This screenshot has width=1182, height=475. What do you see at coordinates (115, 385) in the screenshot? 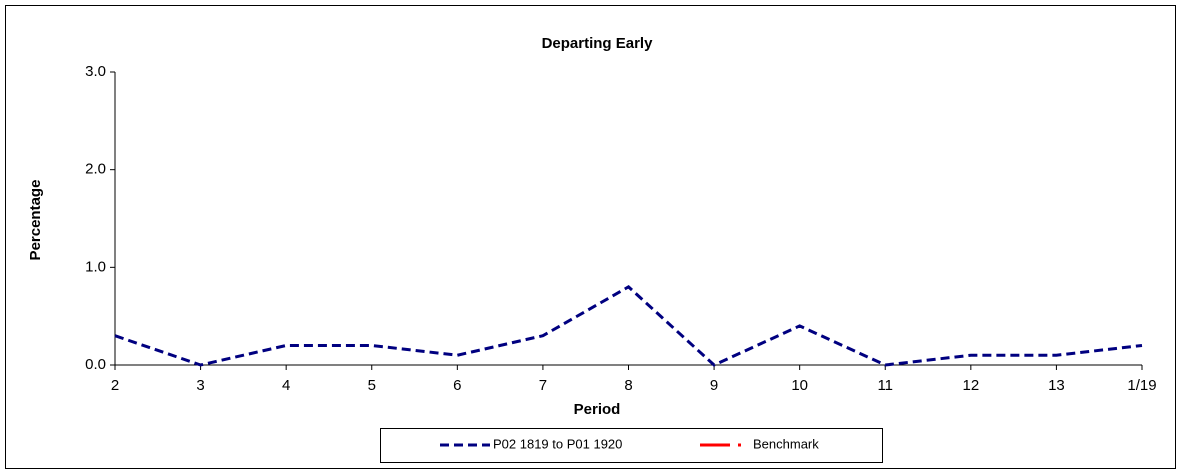
I see `x-tick-label: 2` at bounding box center [115, 385].